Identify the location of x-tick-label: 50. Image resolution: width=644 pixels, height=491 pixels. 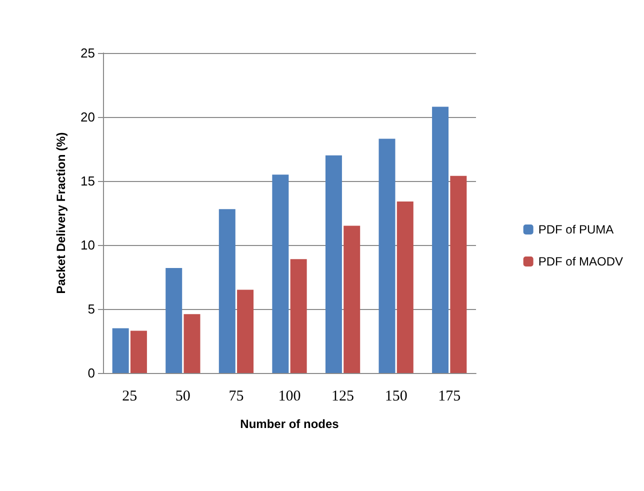
(182, 396).